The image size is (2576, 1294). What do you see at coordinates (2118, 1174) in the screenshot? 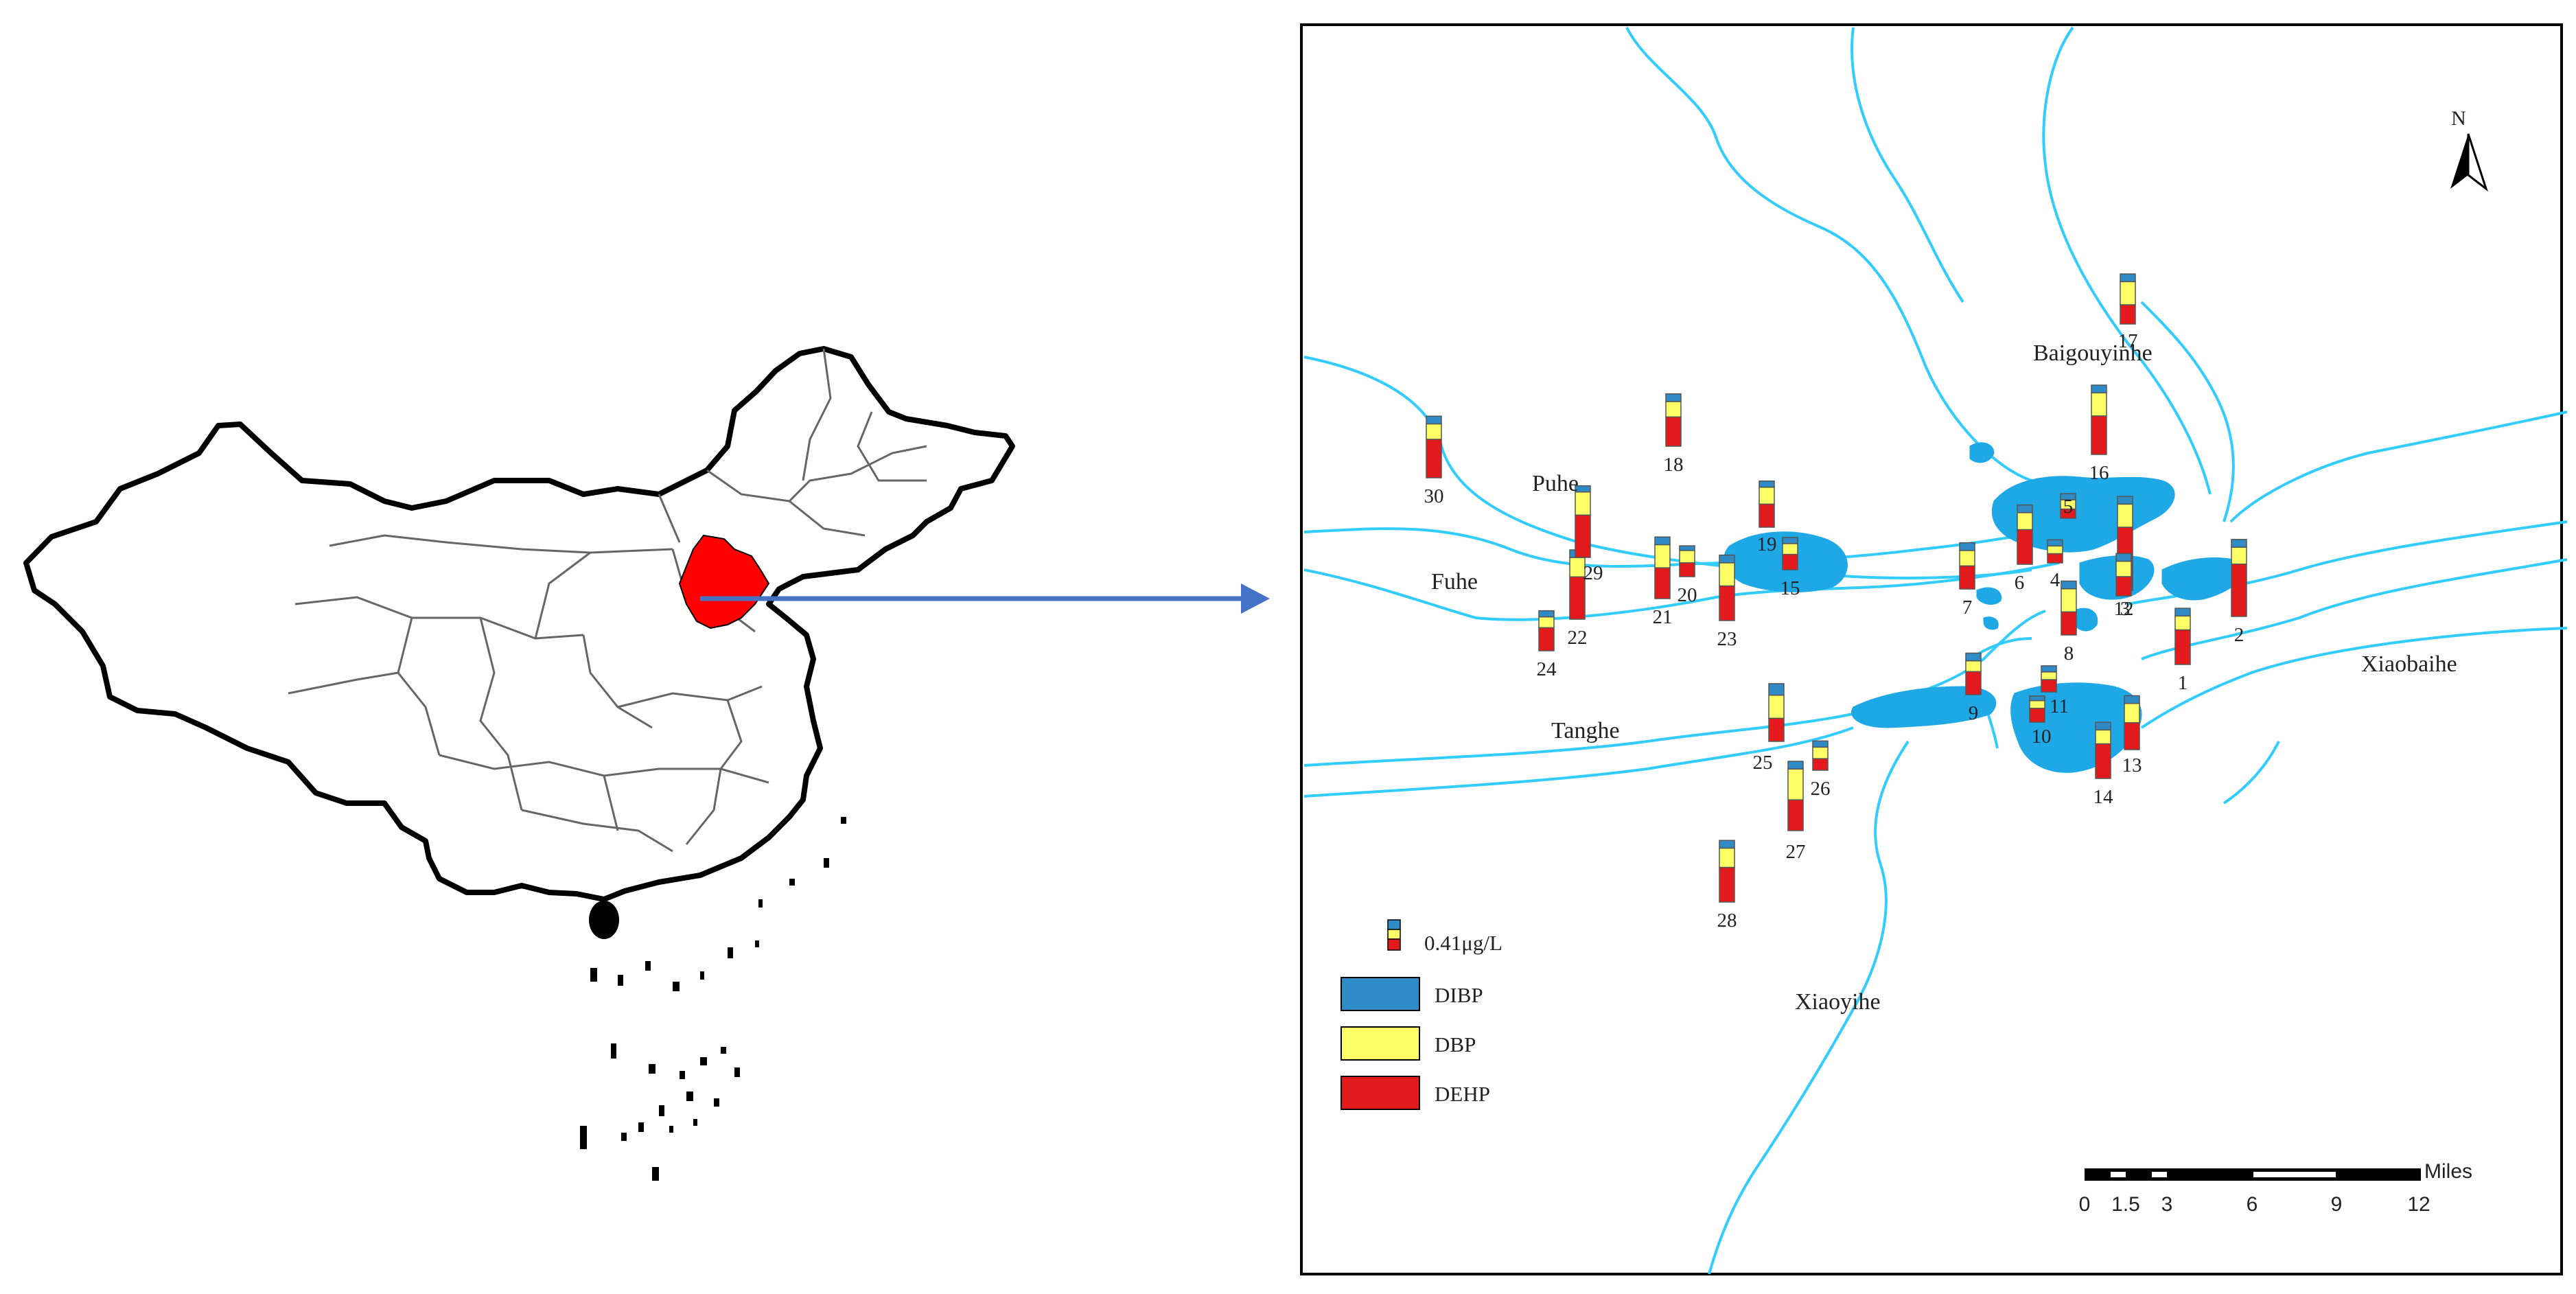
I see `scale-bar-gap` at bounding box center [2118, 1174].